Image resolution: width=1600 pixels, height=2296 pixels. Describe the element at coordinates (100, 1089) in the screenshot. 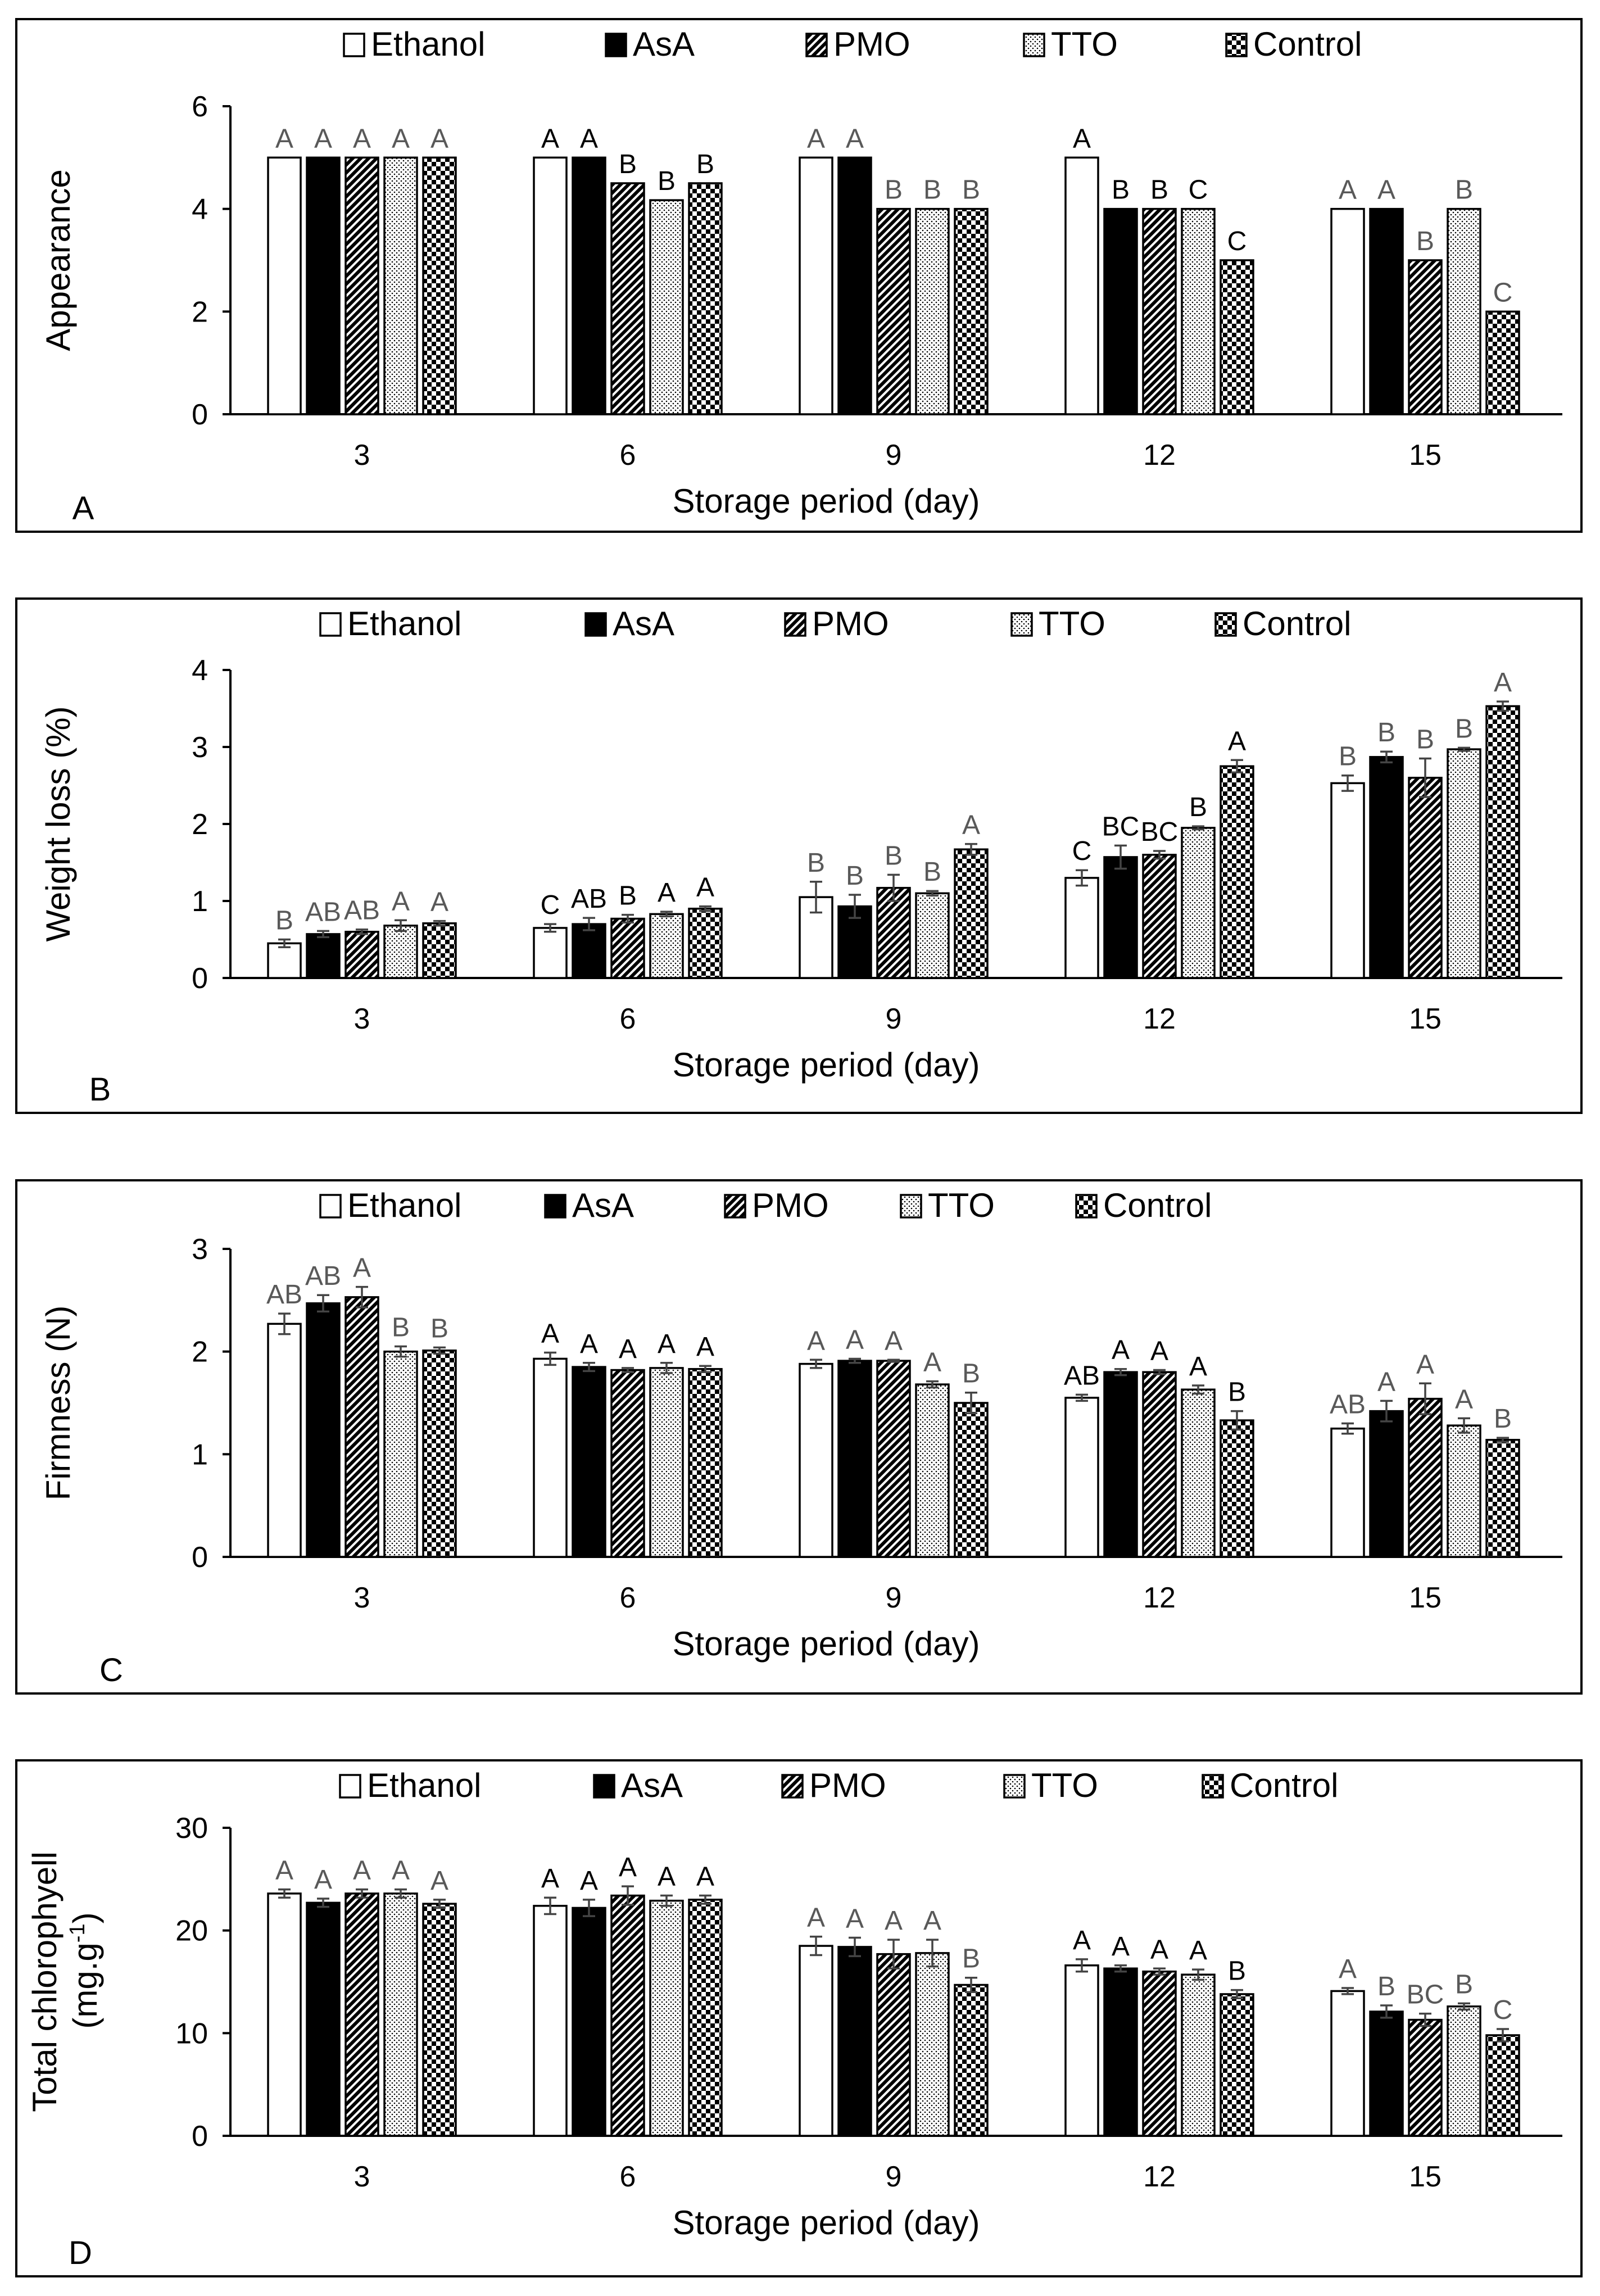

I see `panel-letter: B` at that location.